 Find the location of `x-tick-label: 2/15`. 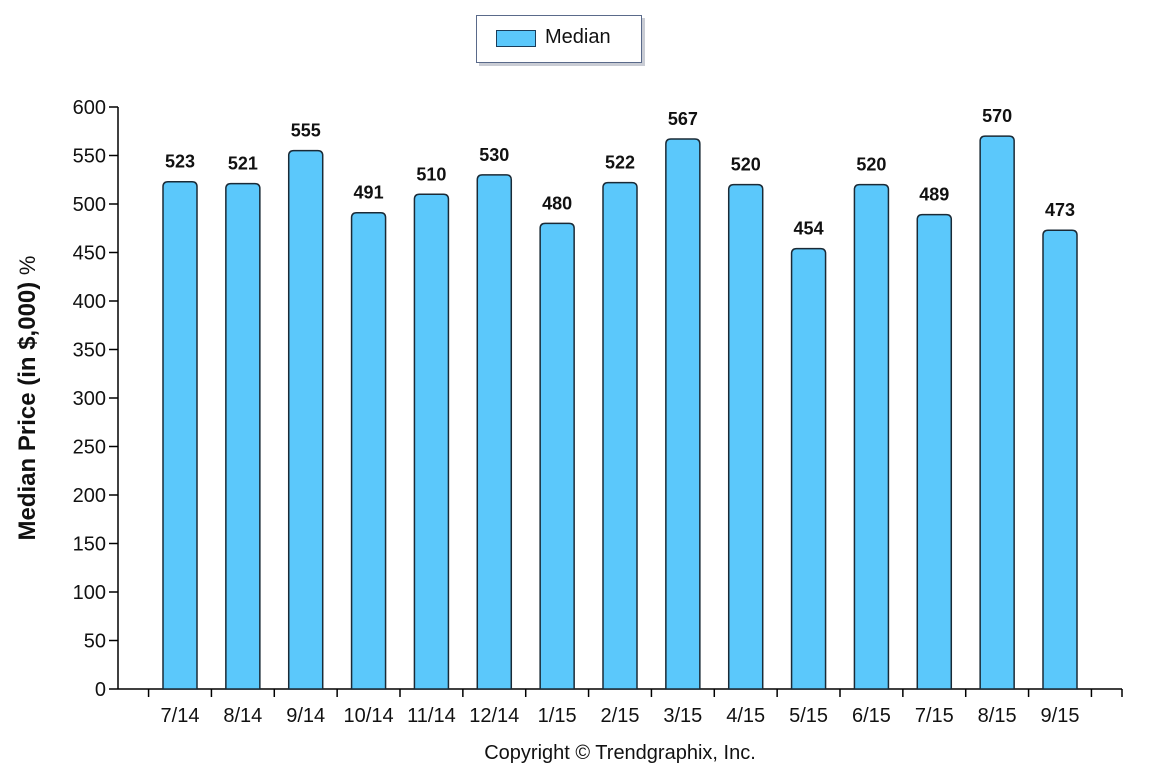

x-tick-label: 2/15 is located at coordinates (620, 716).